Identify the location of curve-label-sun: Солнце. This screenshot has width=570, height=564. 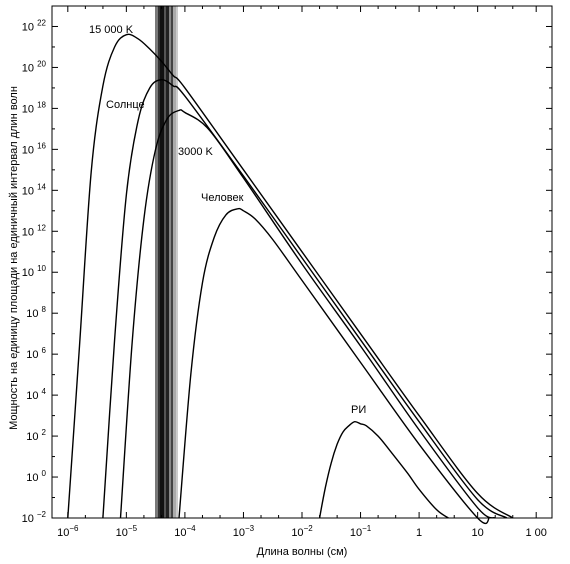
(125, 105).